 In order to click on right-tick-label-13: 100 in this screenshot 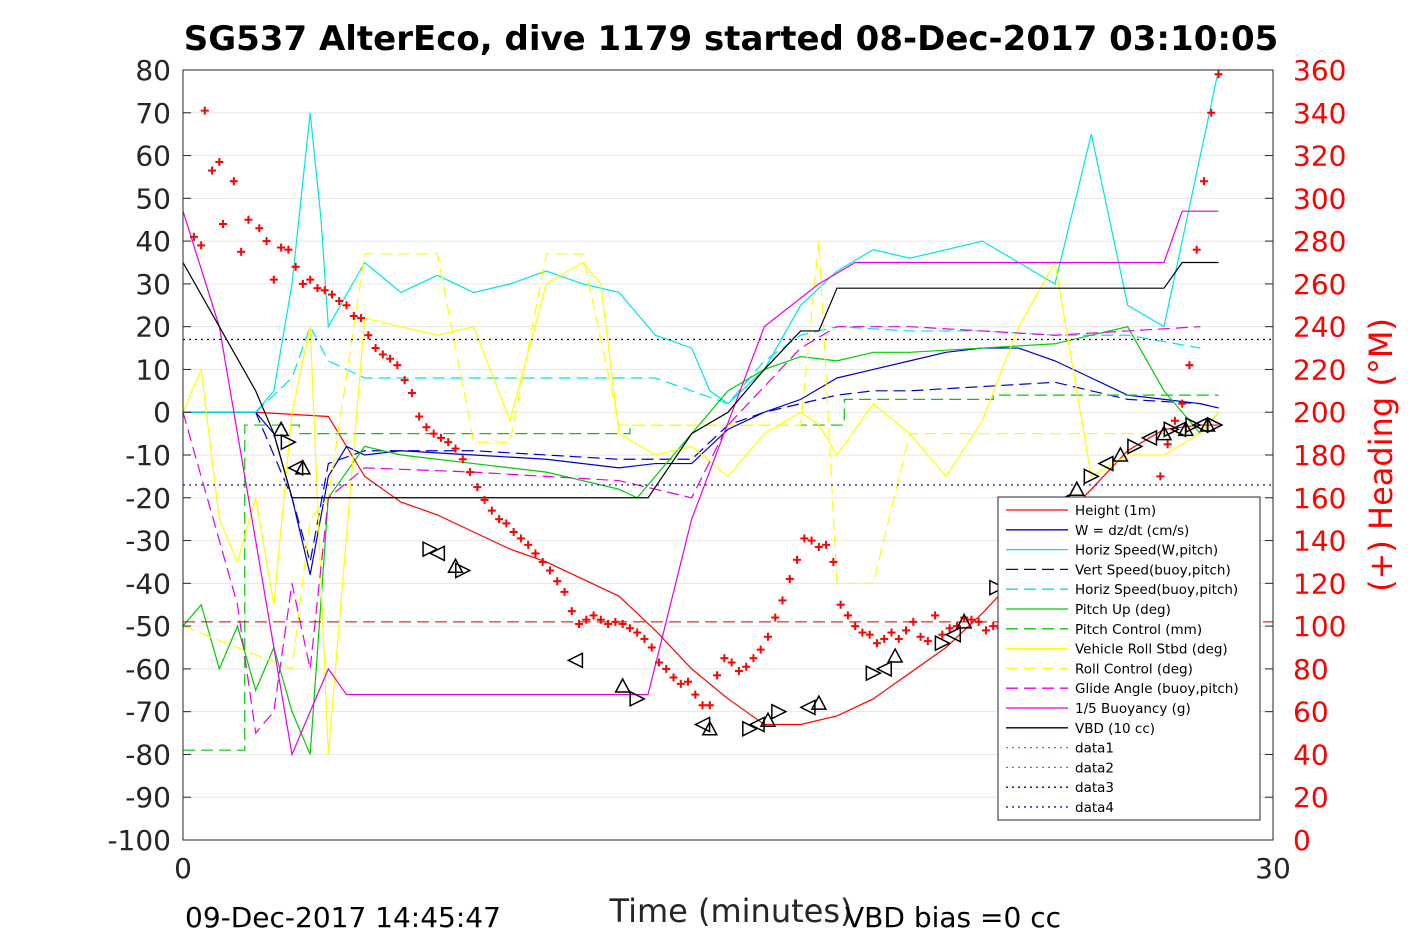, I will do `click(1319, 626)`.